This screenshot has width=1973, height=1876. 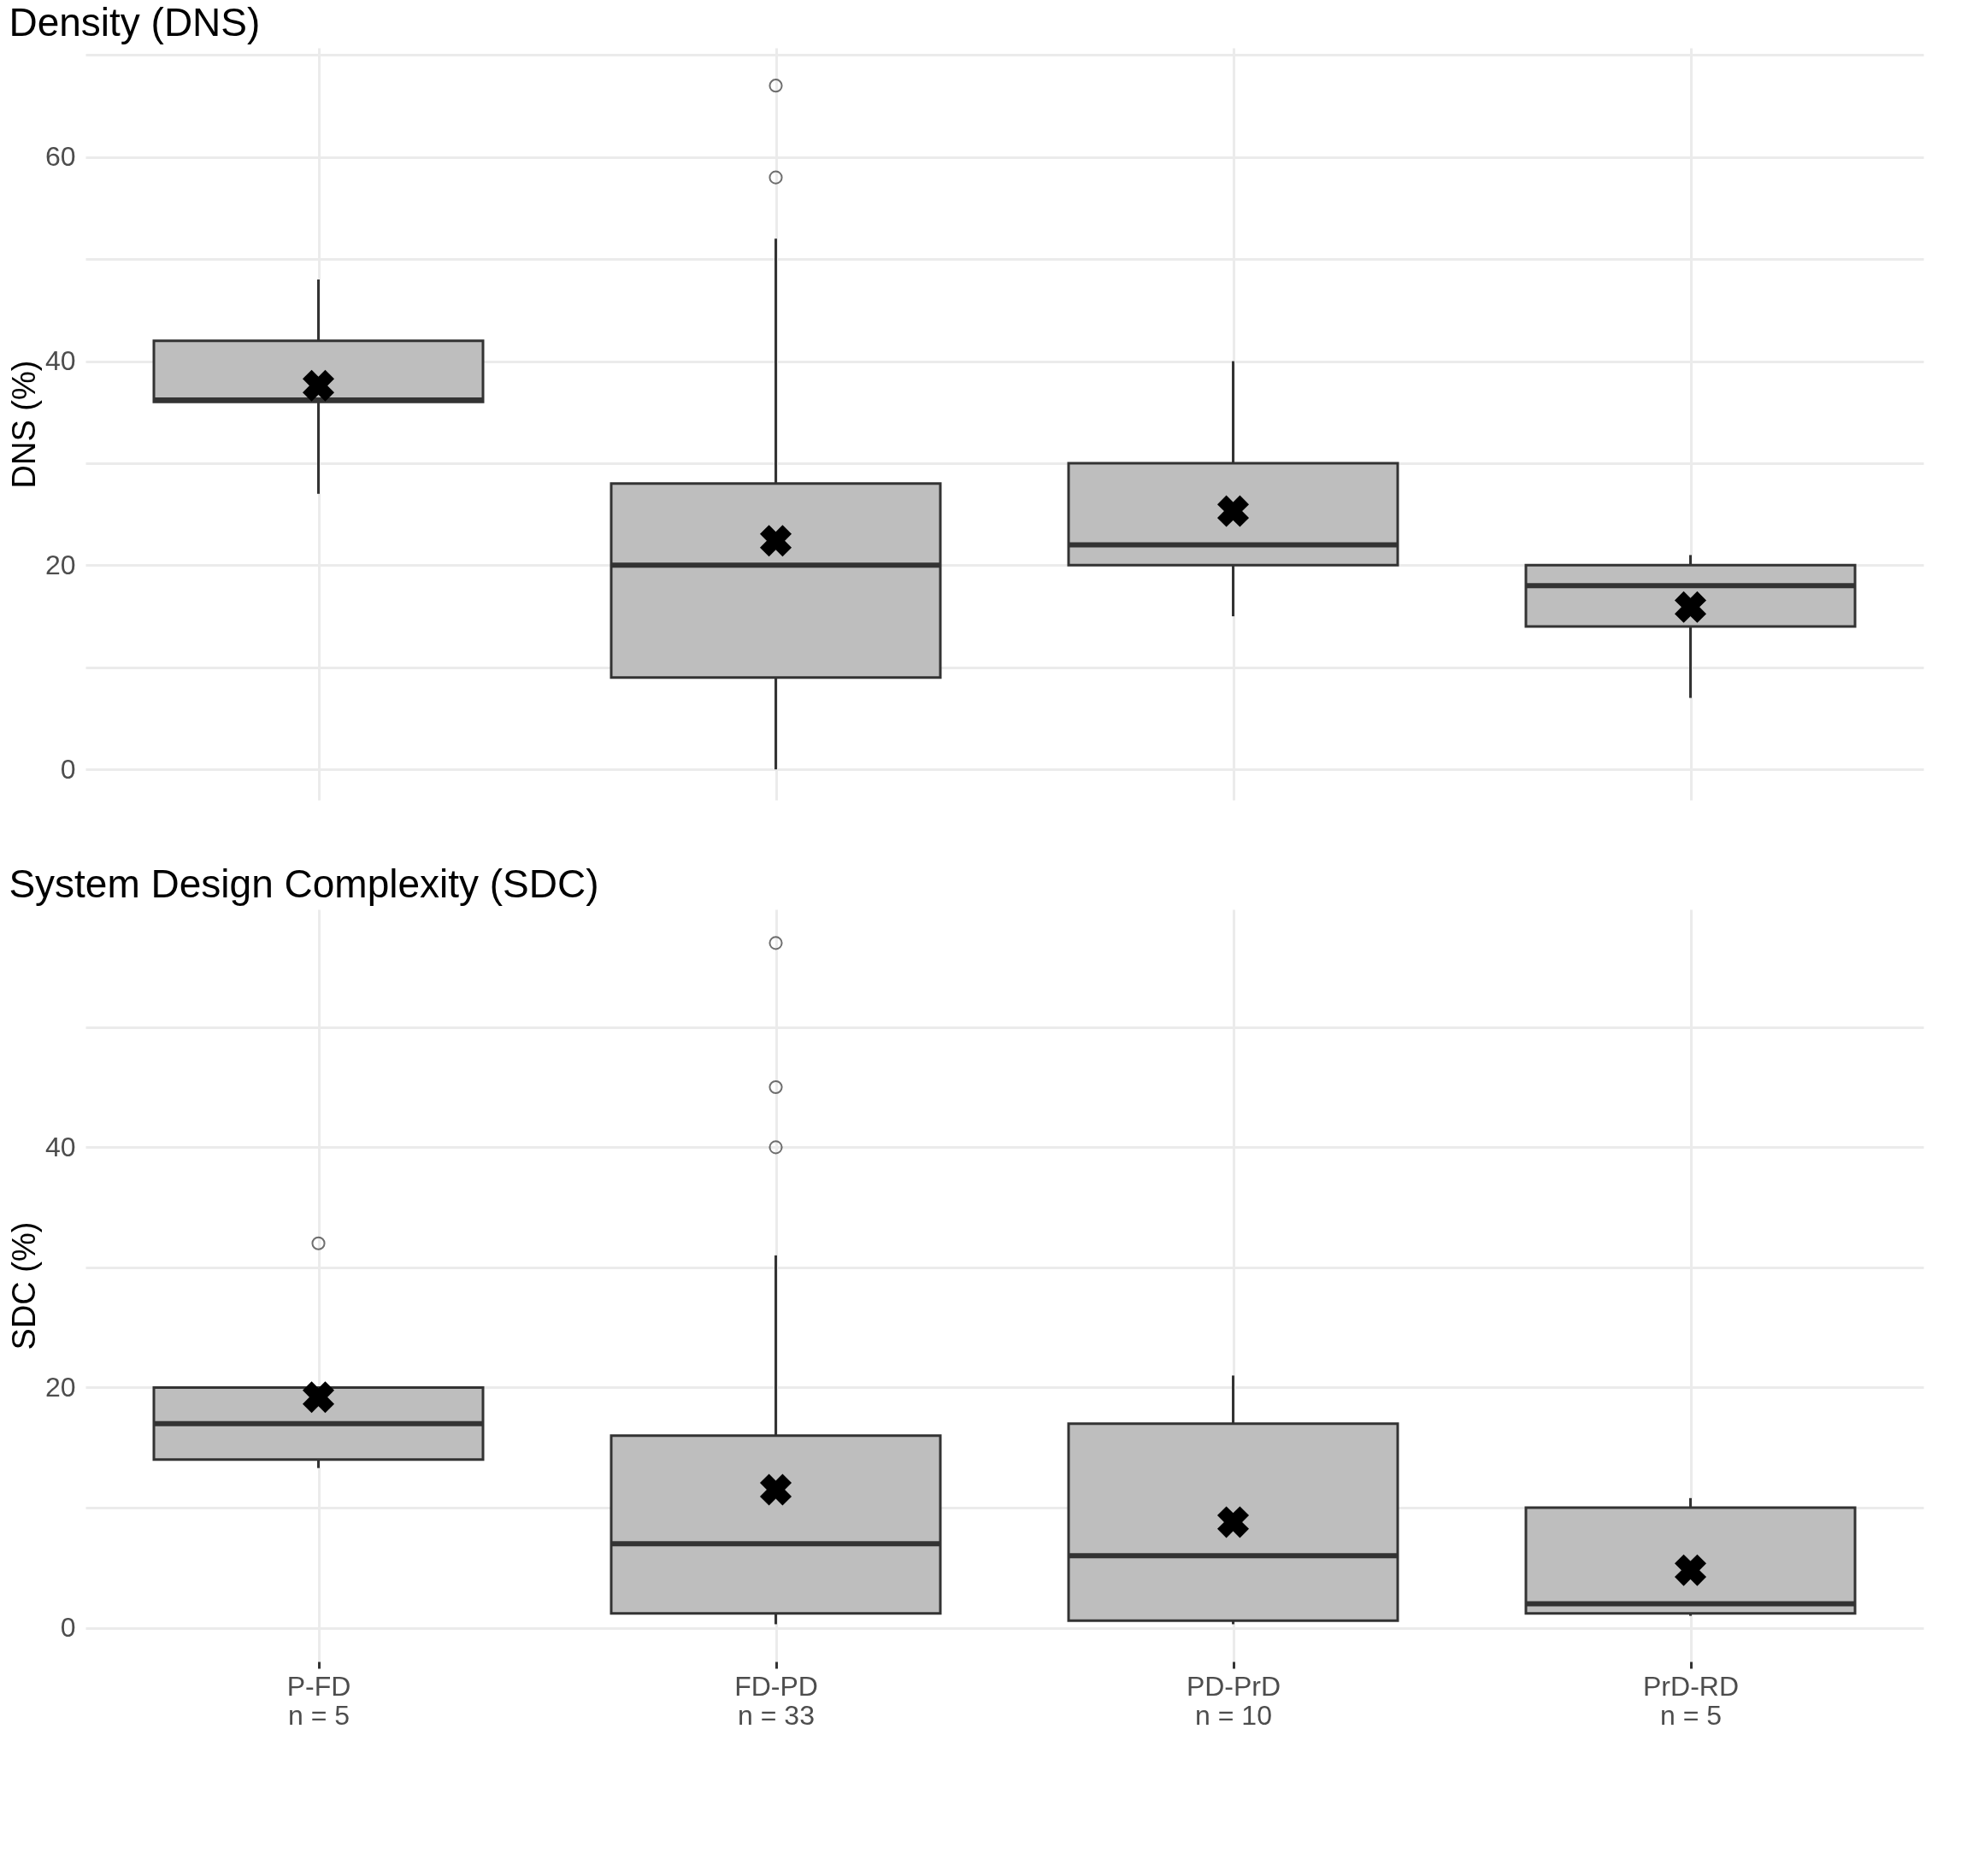 What do you see at coordinates (776, 1700) in the screenshot?
I see `x-tick-label: FD-PD n = 33` at bounding box center [776, 1700].